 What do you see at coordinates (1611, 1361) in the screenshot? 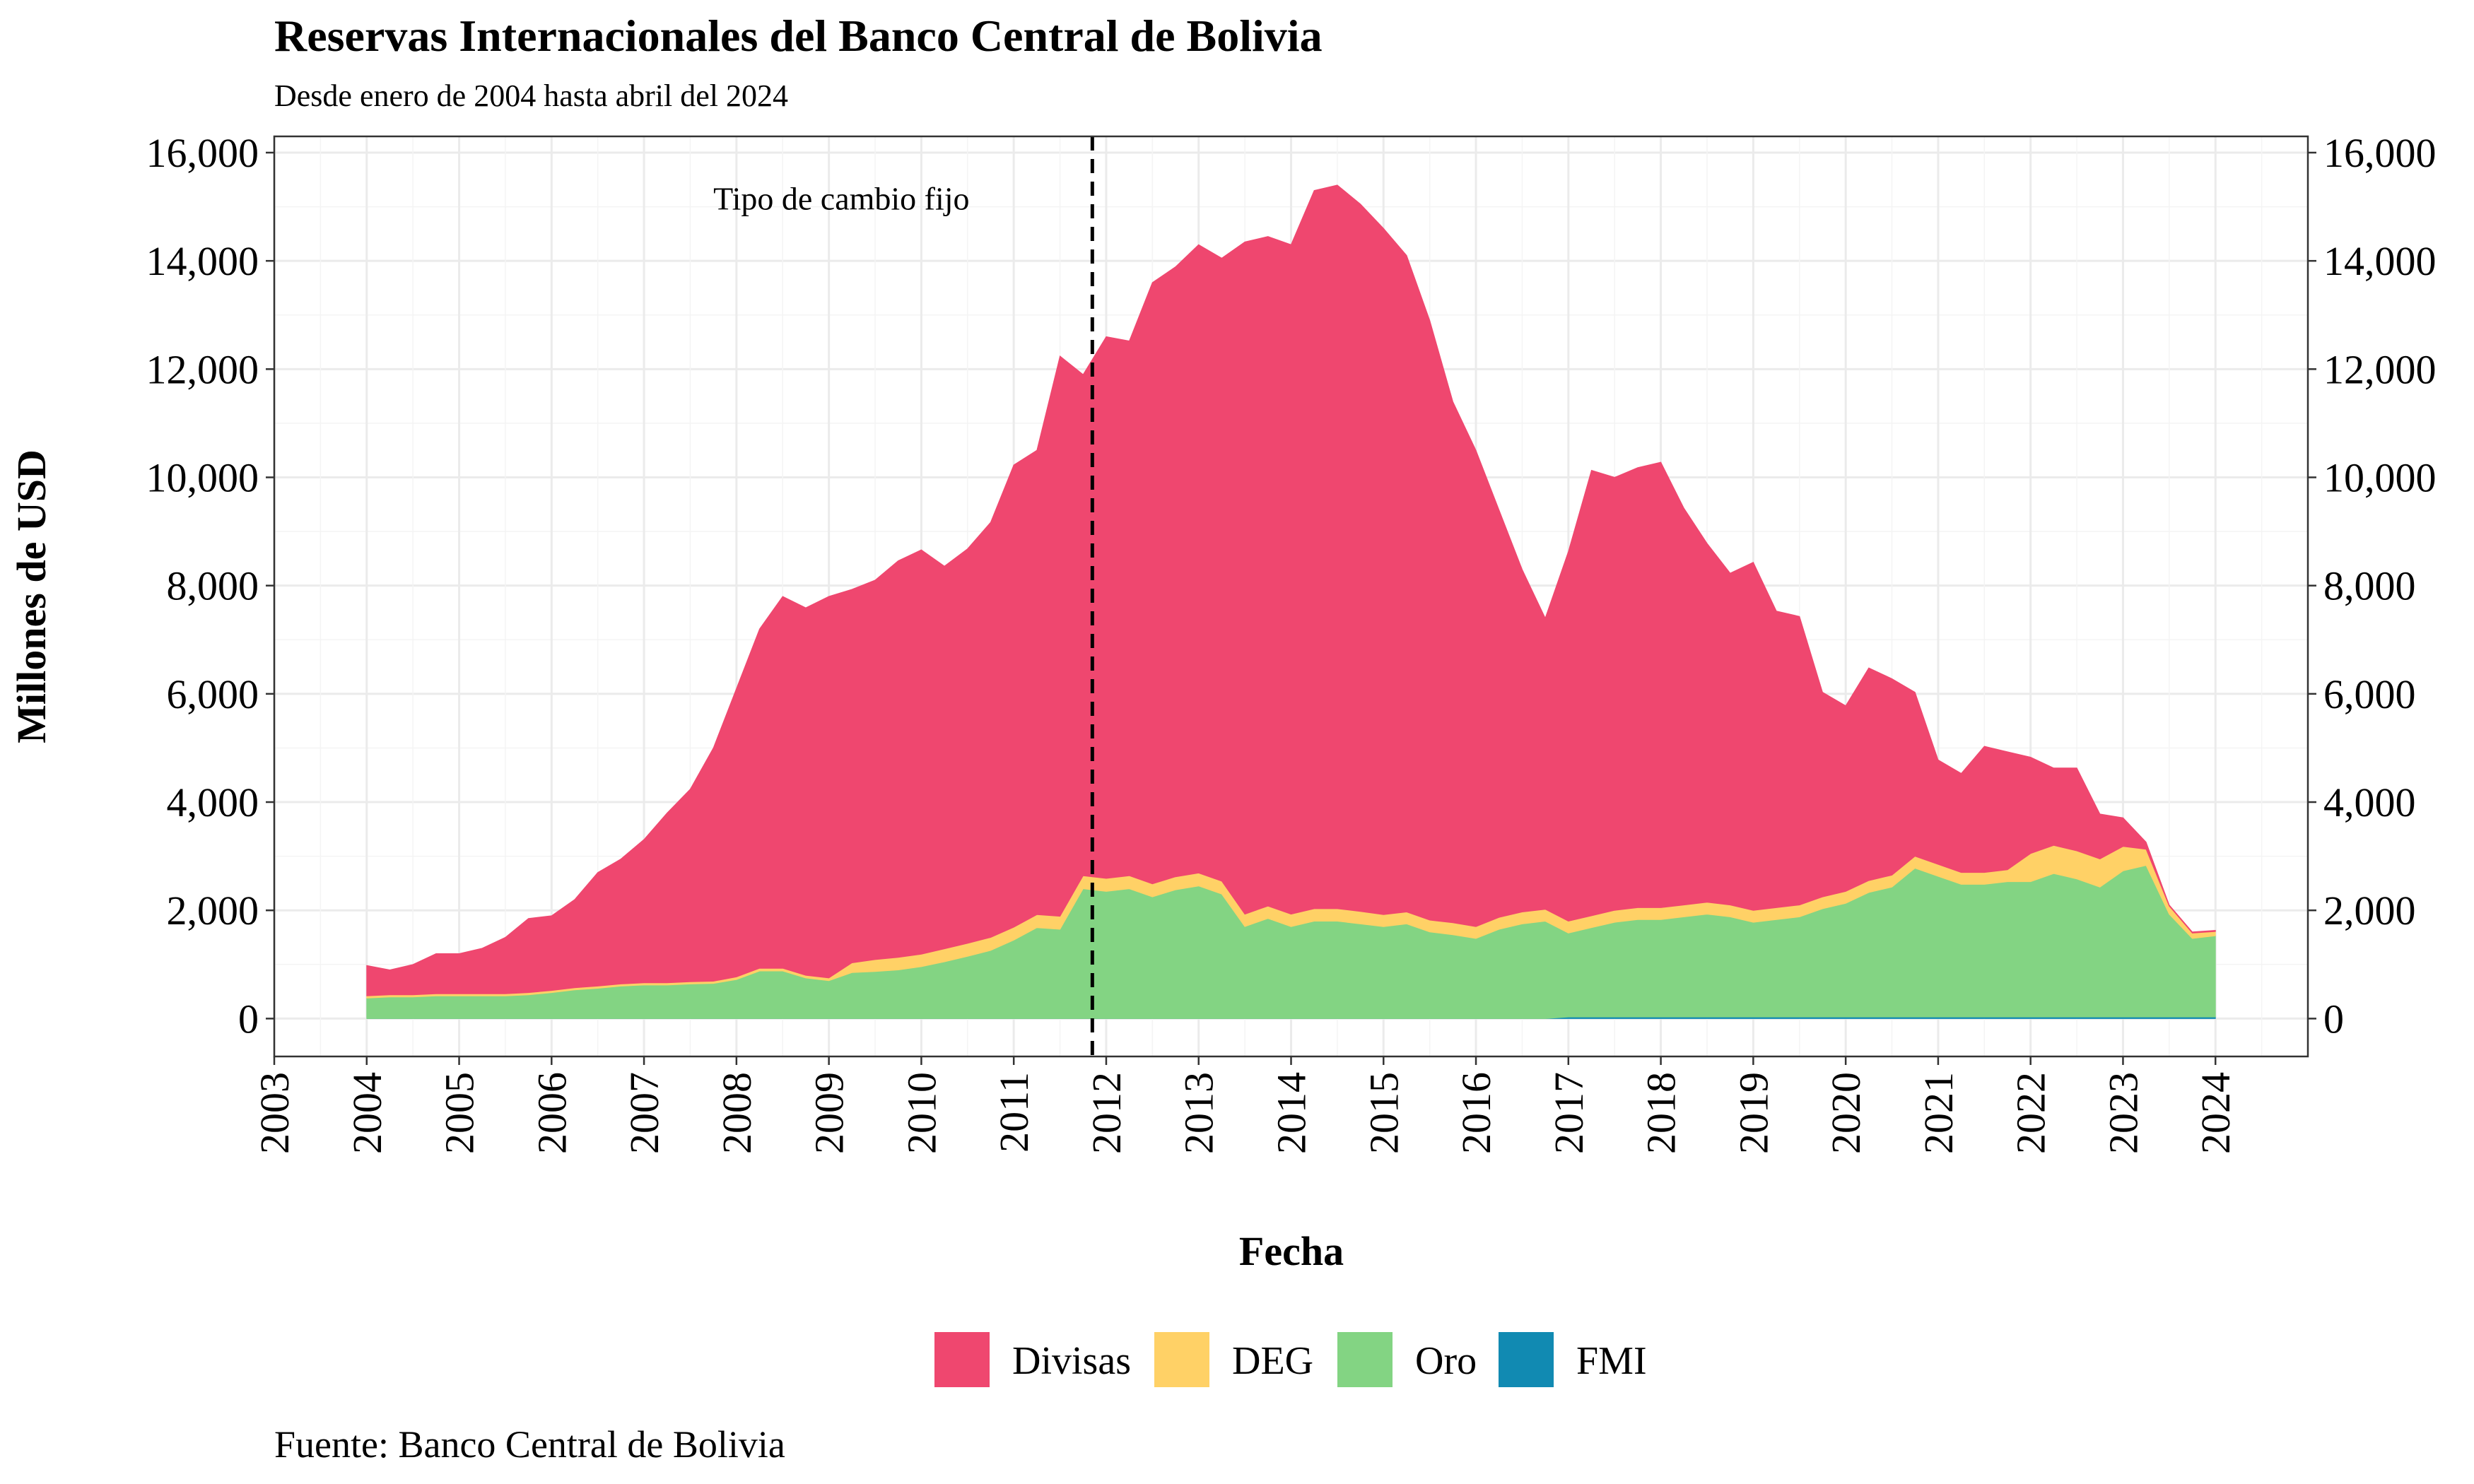
I see `legend-label-fmi: FMI` at bounding box center [1611, 1361].